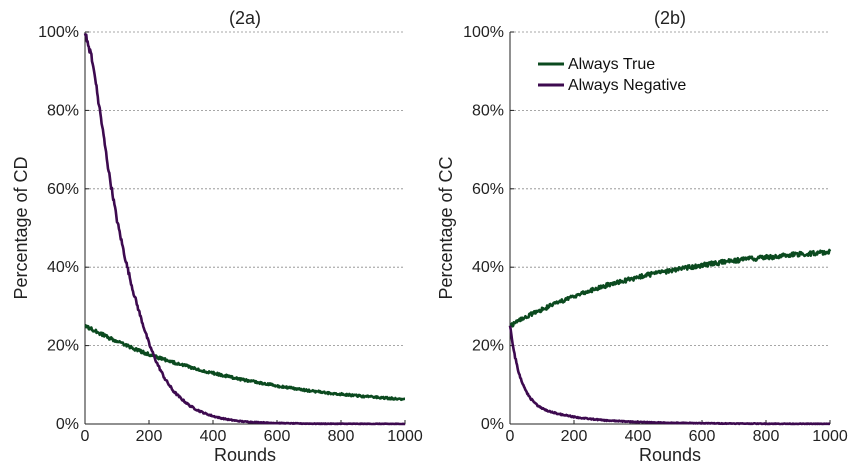 The image size is (850, 470). What do you see at coordinates (446, 227) in the screenshot?
I see `y-axis-label: Percentage of CC` at bounding box center [446, 227].